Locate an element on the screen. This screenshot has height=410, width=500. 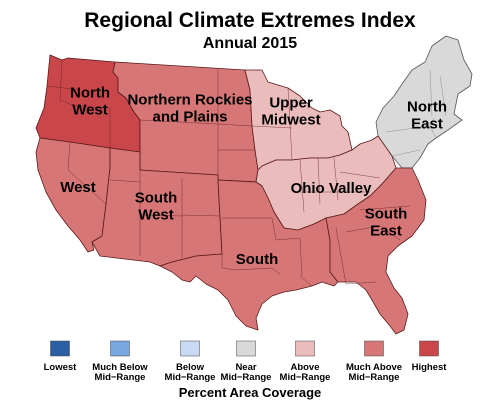
region-label-northern-rockies-and-plains: Northern Rockies and Plains is located at coordinates (189, 109).